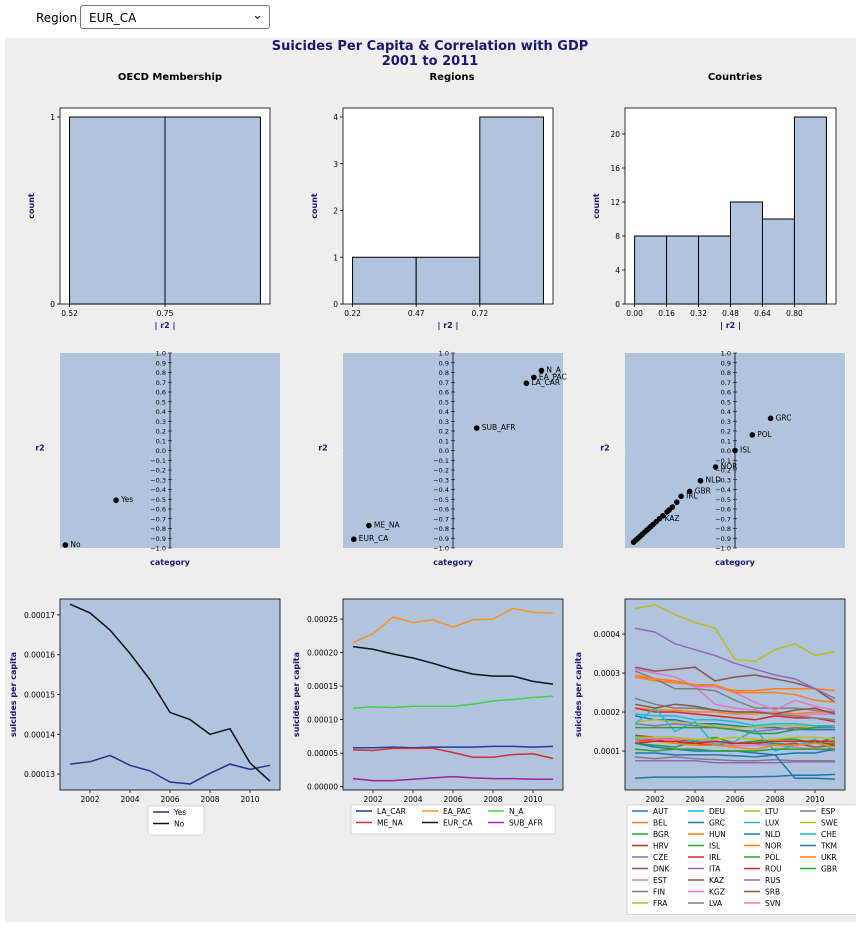 The height and width of the screenshot is (928, 861). Describe the element at coordinates (335, 211) in the screenshot. I see `y-tick-label: 2` at that location.